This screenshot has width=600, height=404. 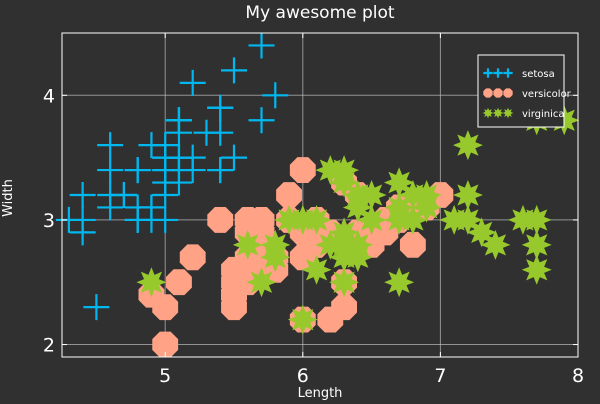 What do you see at coordinates (320, 393) in the screenshot?
I see `x-axis-label: Length` at bounding box center [320, 393].